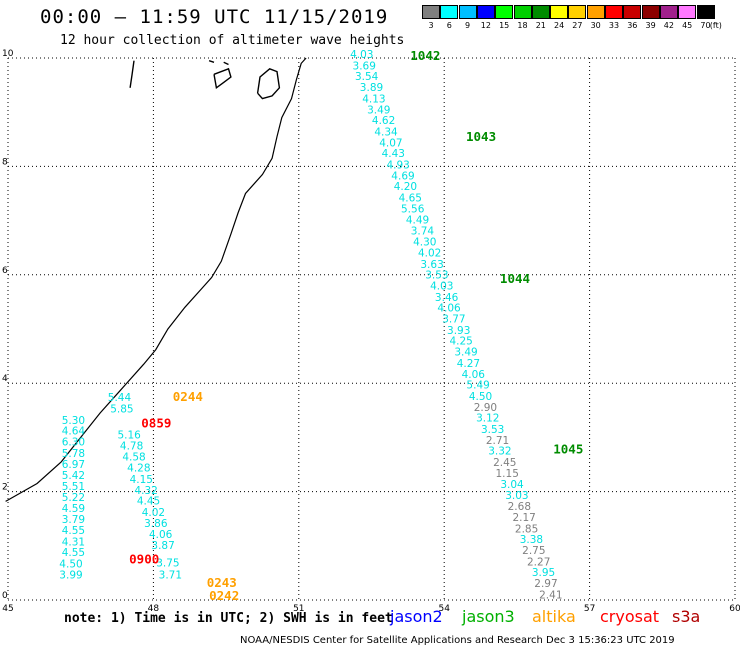  I want to click on y-tick-label: 0, so click(5, 596).